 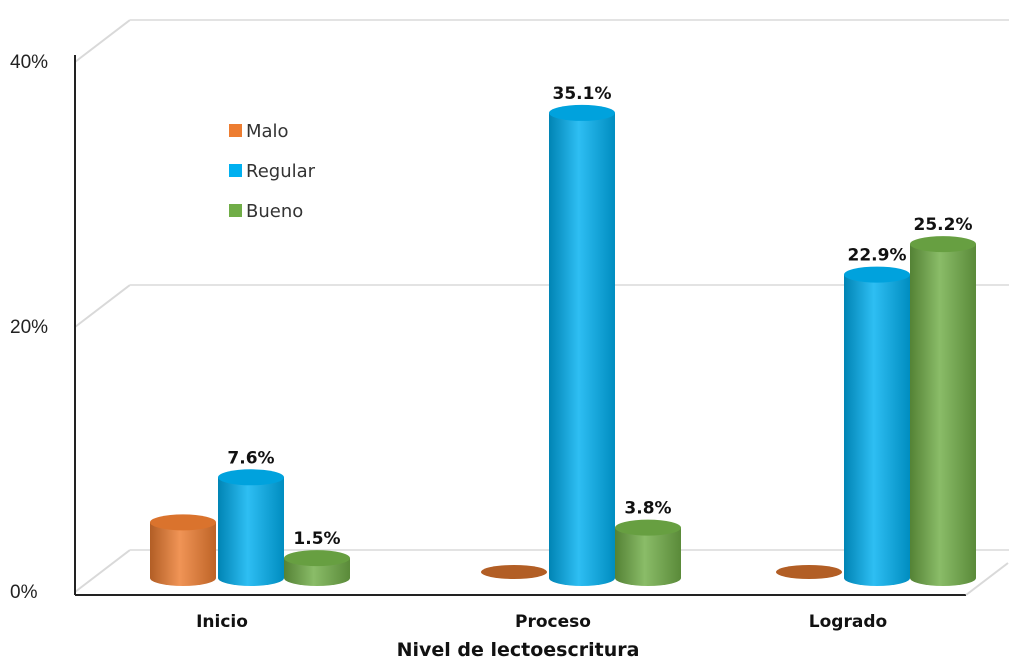 What do you see at coordinates (809, 572) in the screenshot?
I see `bar-malo-logrado` at bounding box center [809, 572].